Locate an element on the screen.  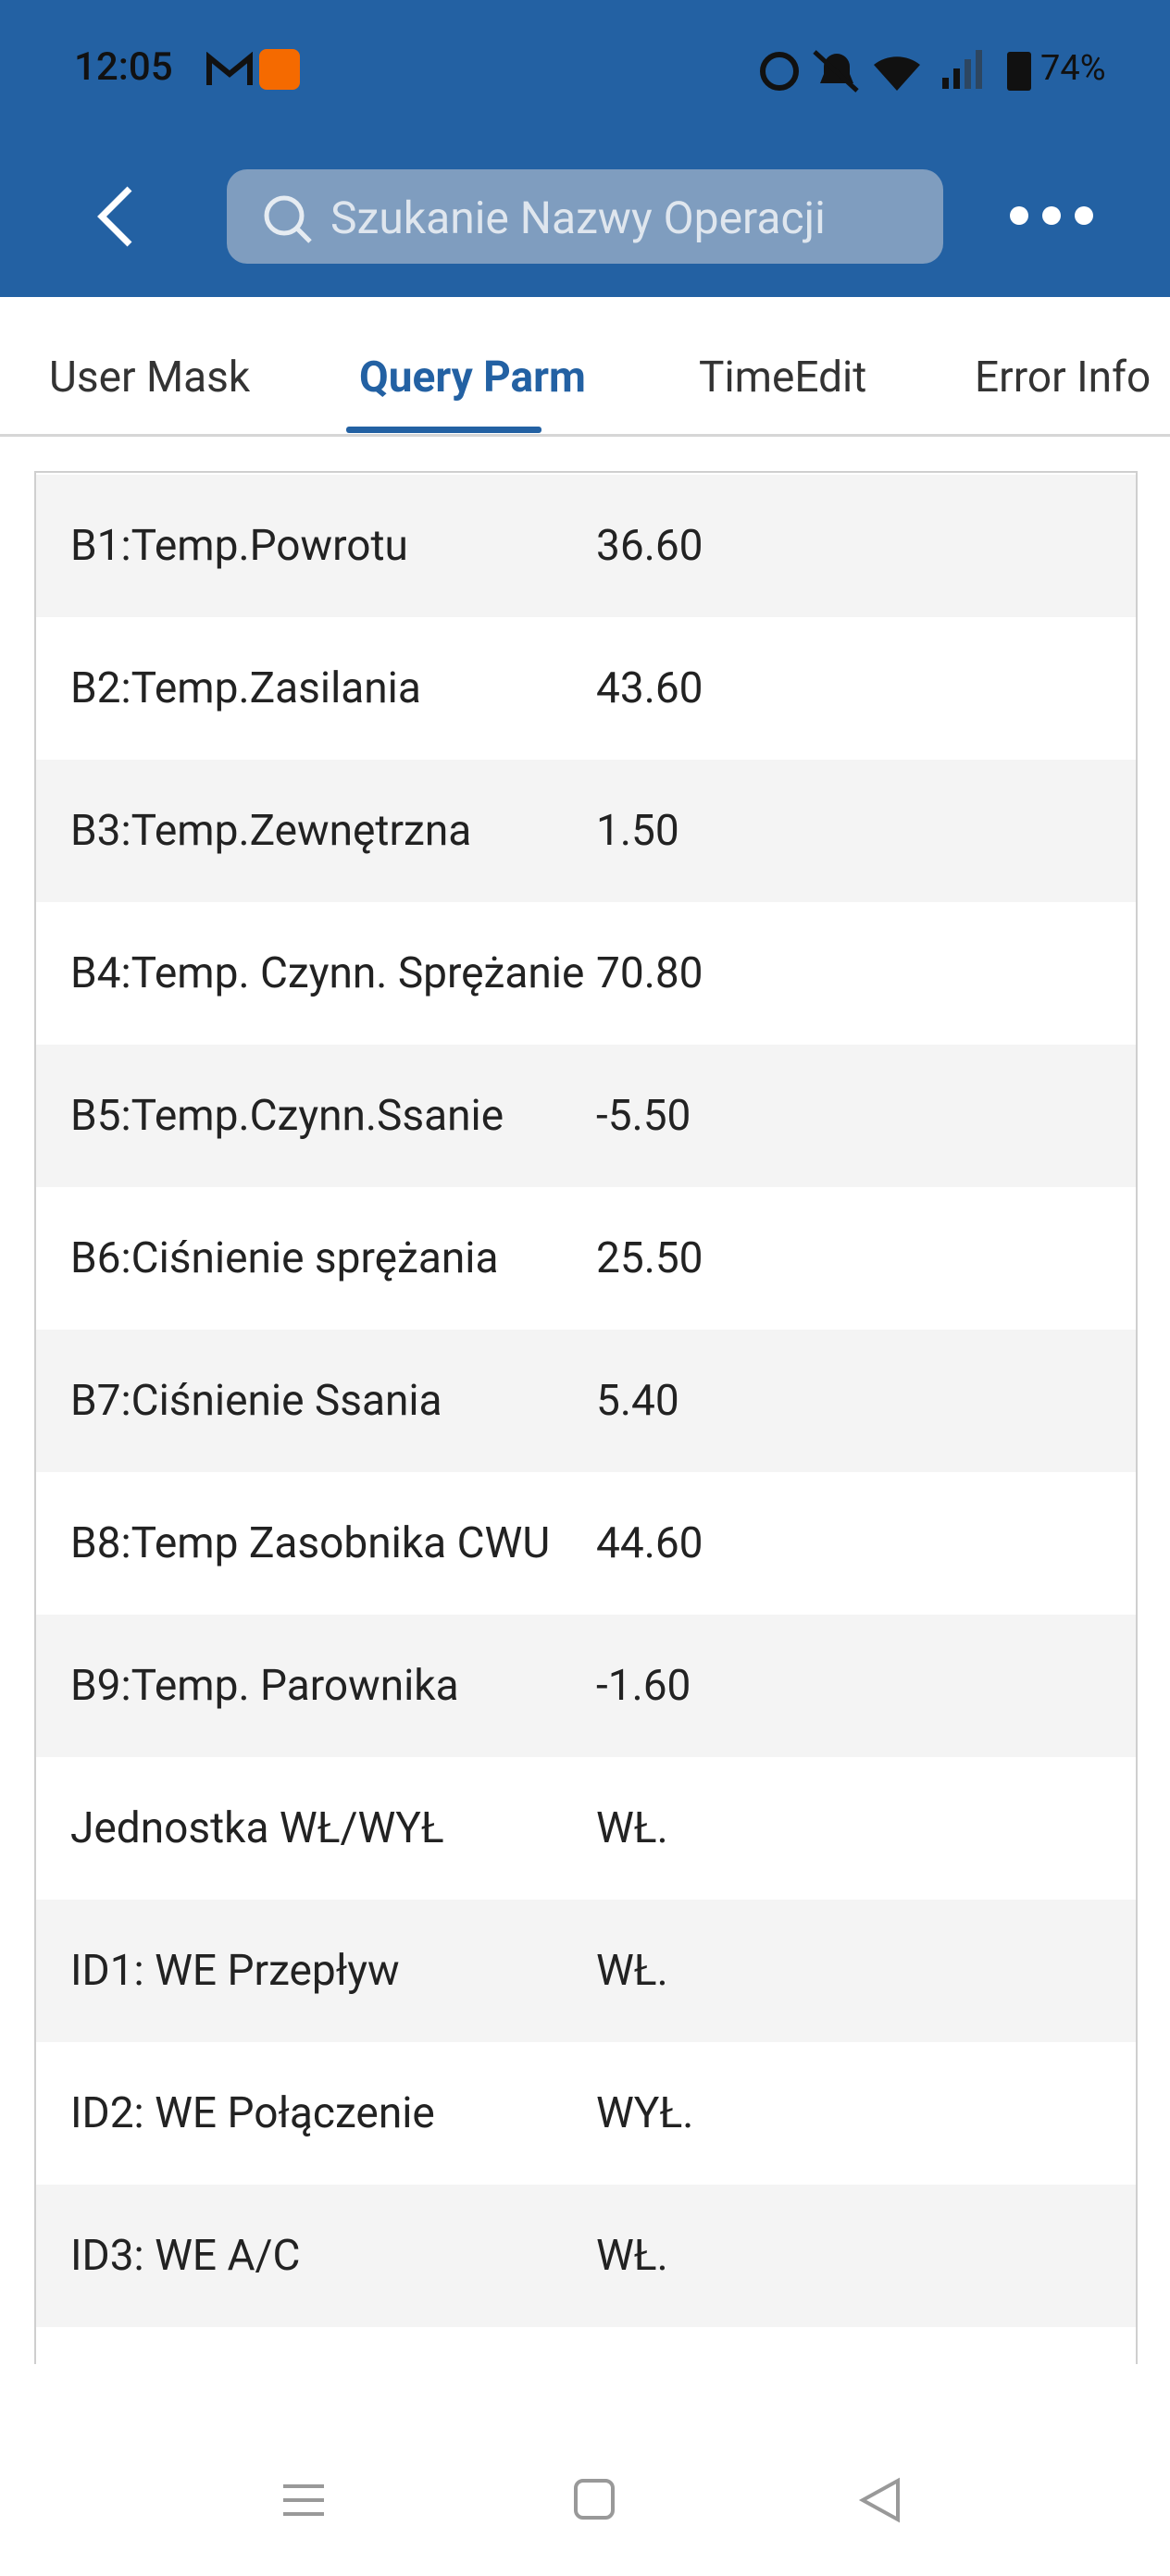
param-name: ID2: WE Połączenie is located at coordinates (252, 2113).